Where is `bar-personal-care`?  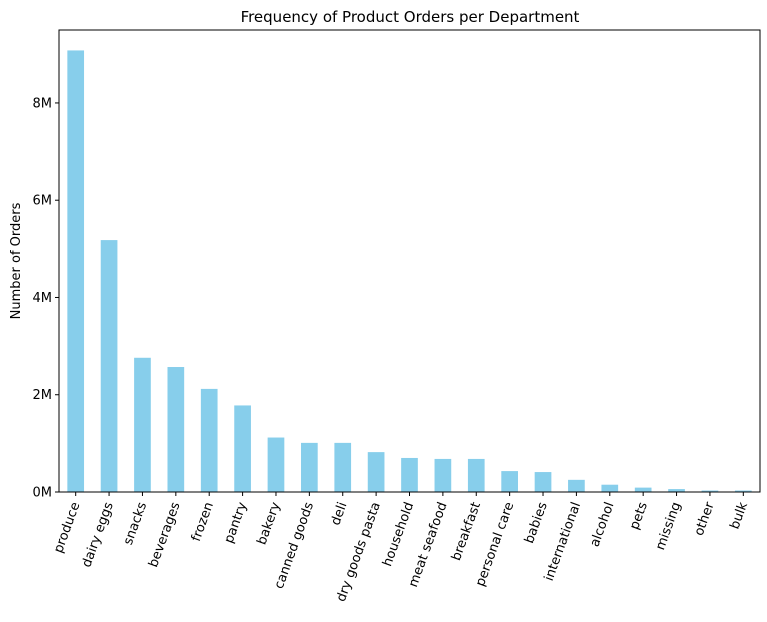
bar-personal-care is located at coordinates (509, 481).